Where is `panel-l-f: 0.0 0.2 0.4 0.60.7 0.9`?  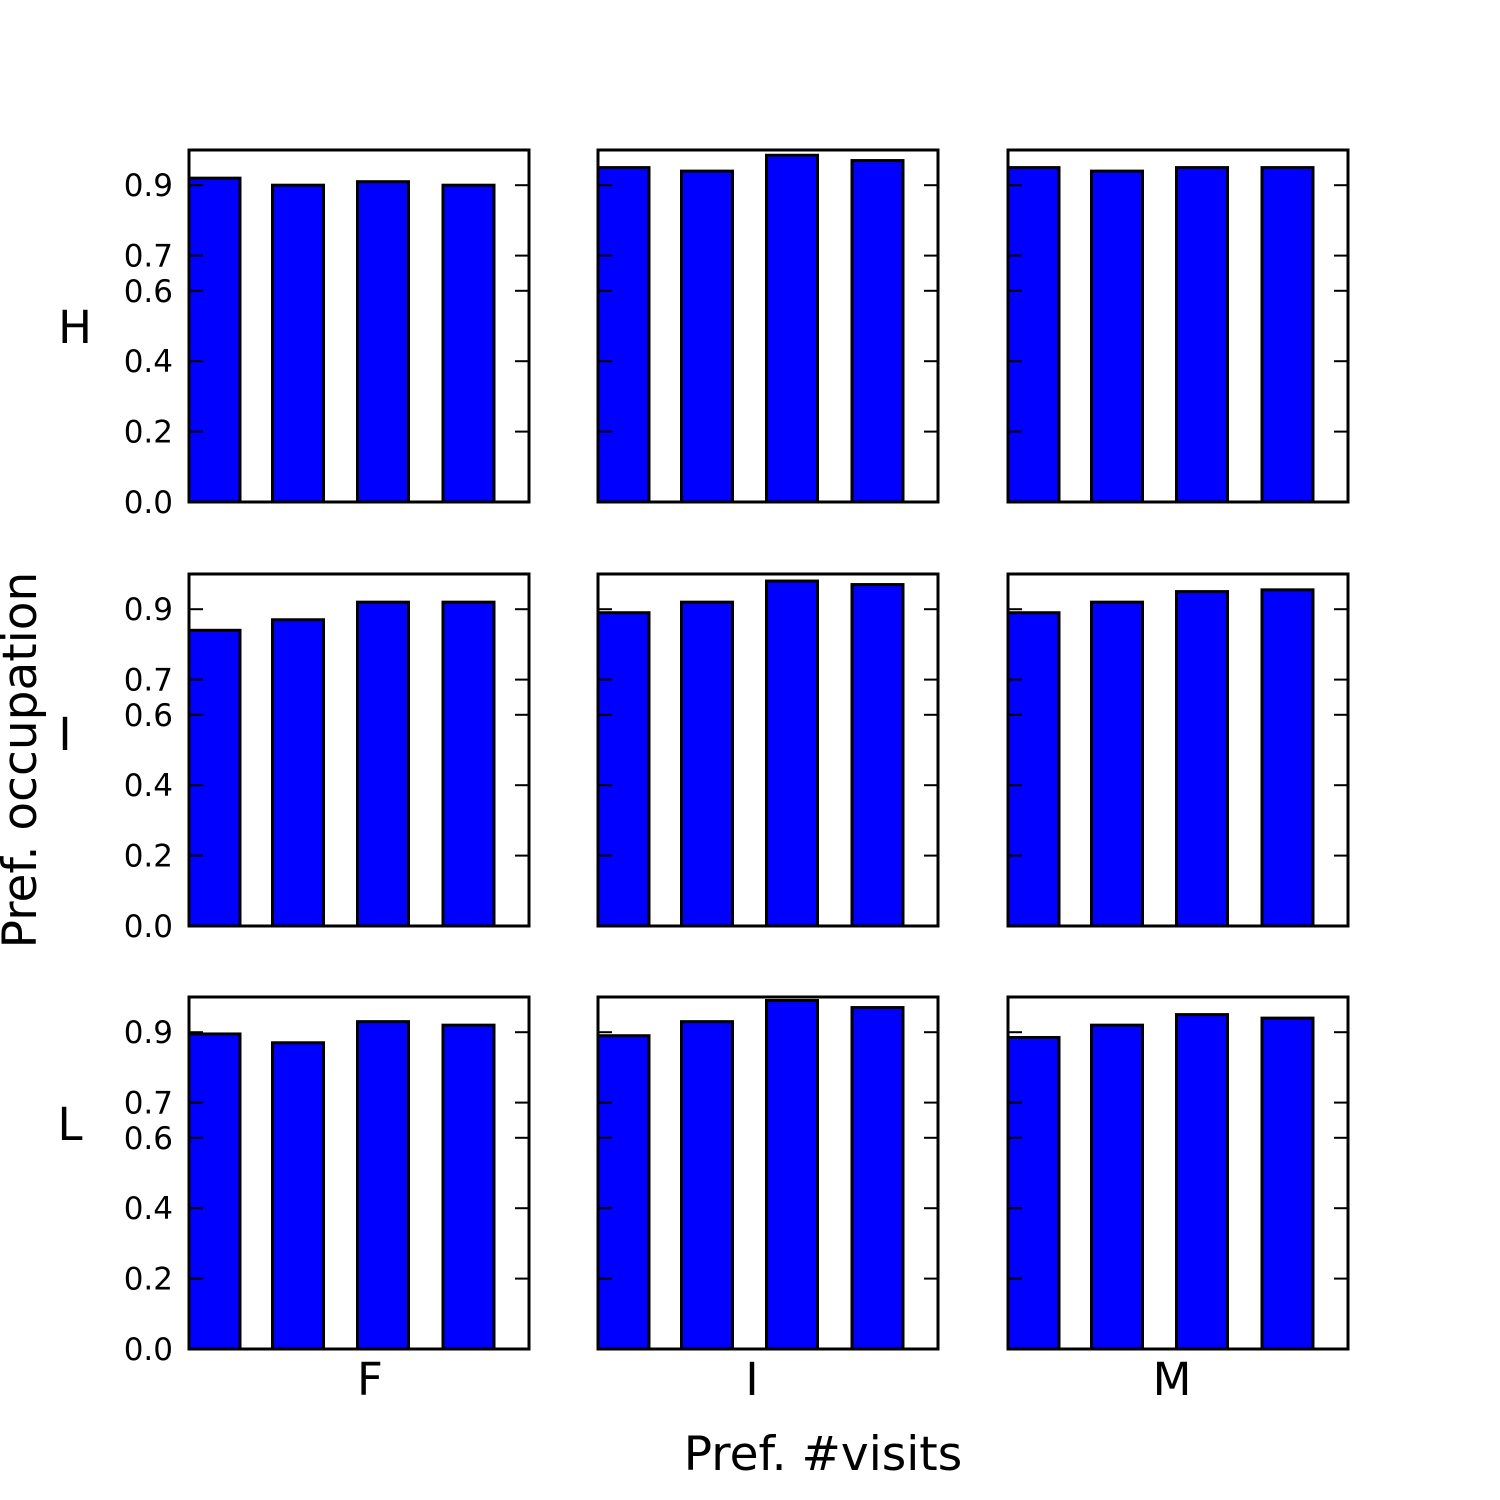
panel-l-f: 0.0 0.2 0.4 0.60.7 0.9 is located at coordinates (327, 1181).